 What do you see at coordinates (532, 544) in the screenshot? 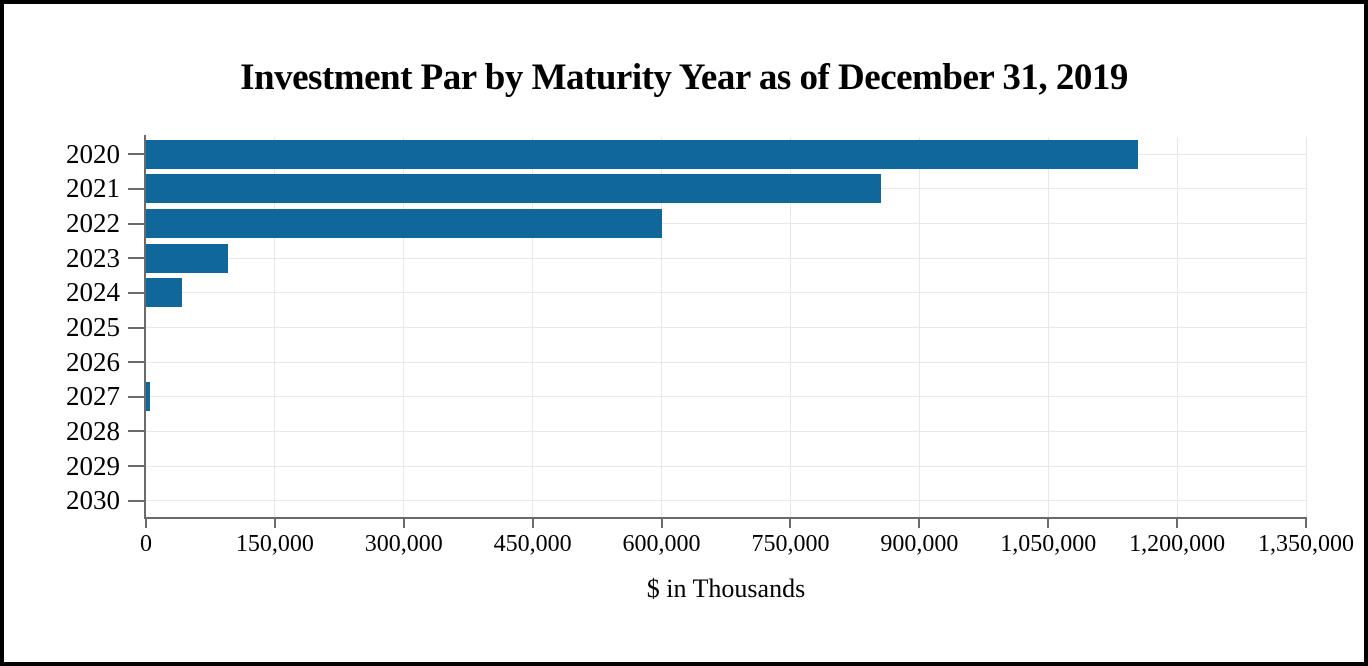
I see `x-tick-label: 450,000` at bounding box center [532, 544].